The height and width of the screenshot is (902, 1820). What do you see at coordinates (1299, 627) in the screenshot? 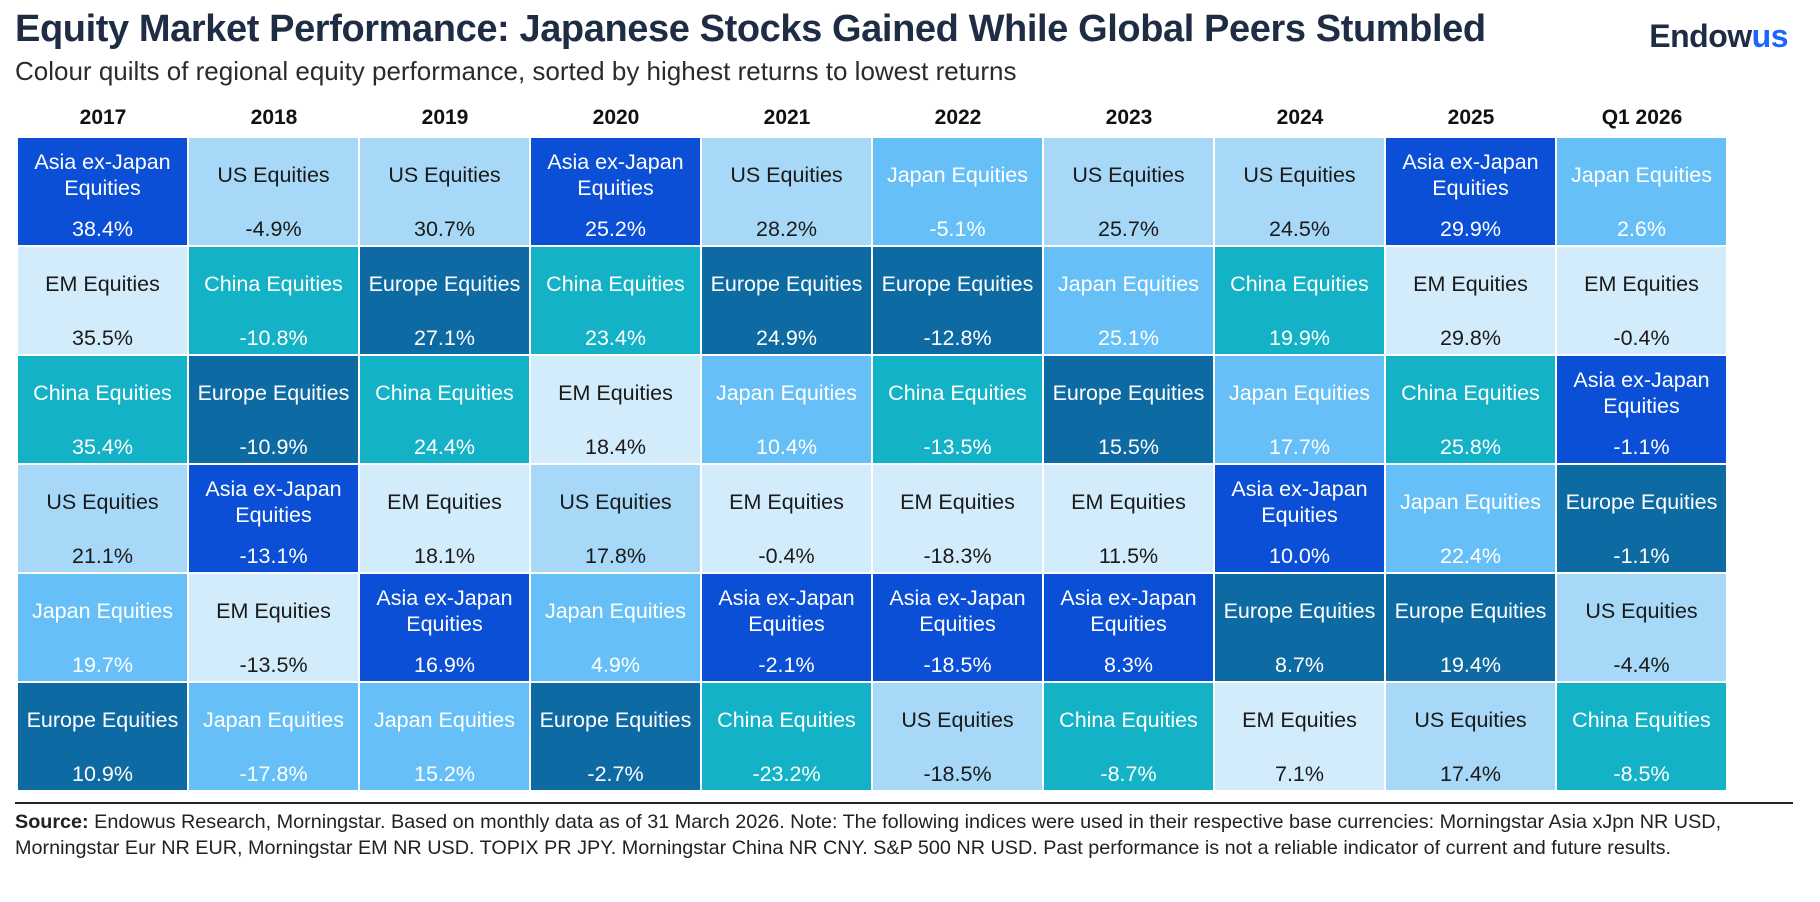
I see `quilt-cell: Europe Equities 8.7%` at bounding box center [1299, 627].